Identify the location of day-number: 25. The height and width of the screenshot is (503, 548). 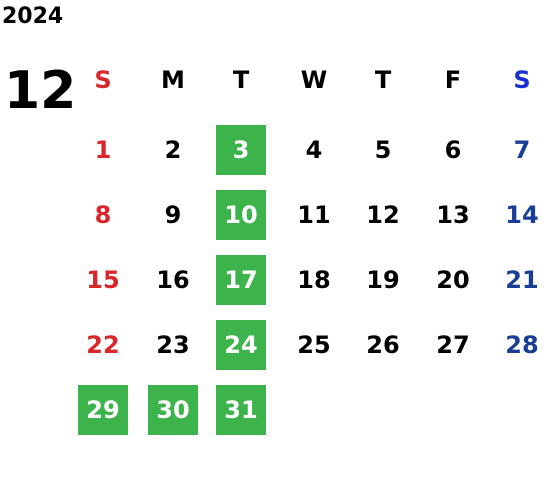
(313, 345).